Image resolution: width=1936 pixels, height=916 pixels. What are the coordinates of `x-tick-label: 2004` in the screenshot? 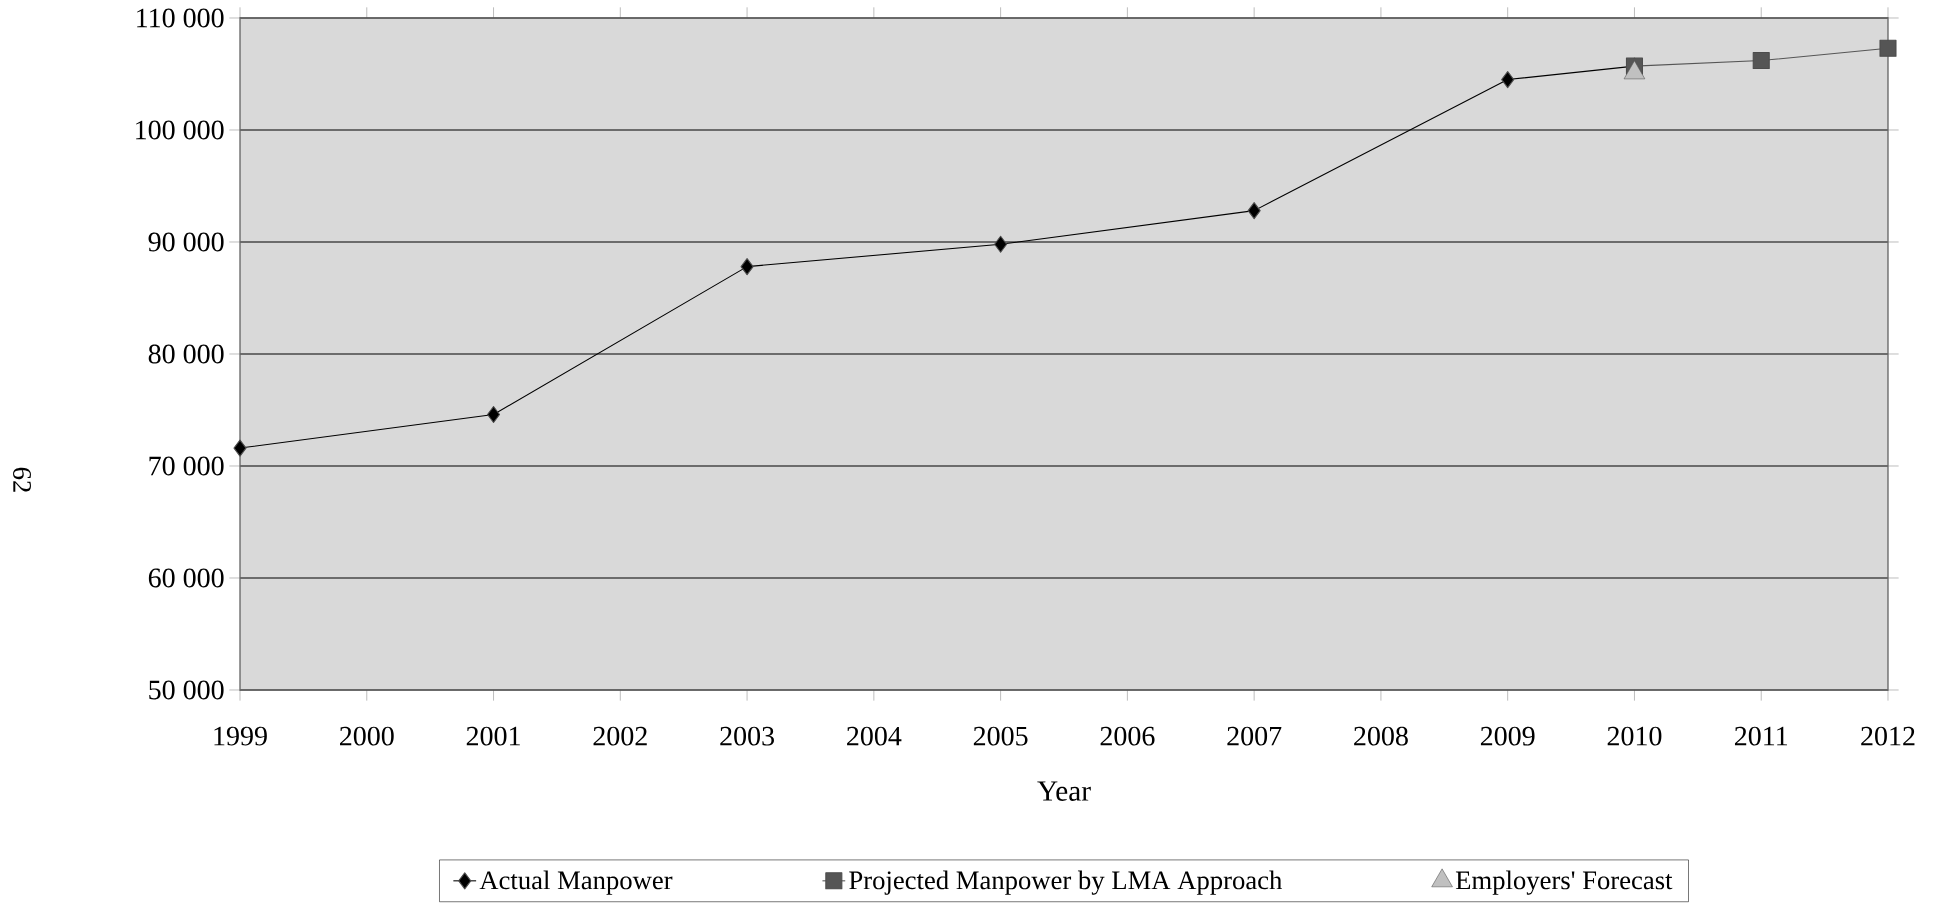 It's located at (874, 736).